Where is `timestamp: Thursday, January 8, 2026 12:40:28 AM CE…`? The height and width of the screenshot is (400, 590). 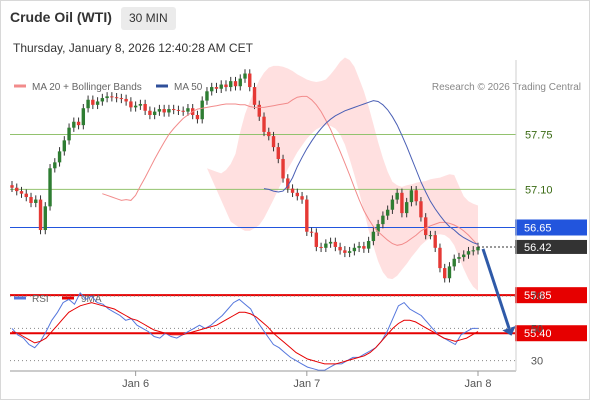 timestamp: Thursday, January 8, 2026 12:40:28 AM CE… is located at coordinates (133, 48).